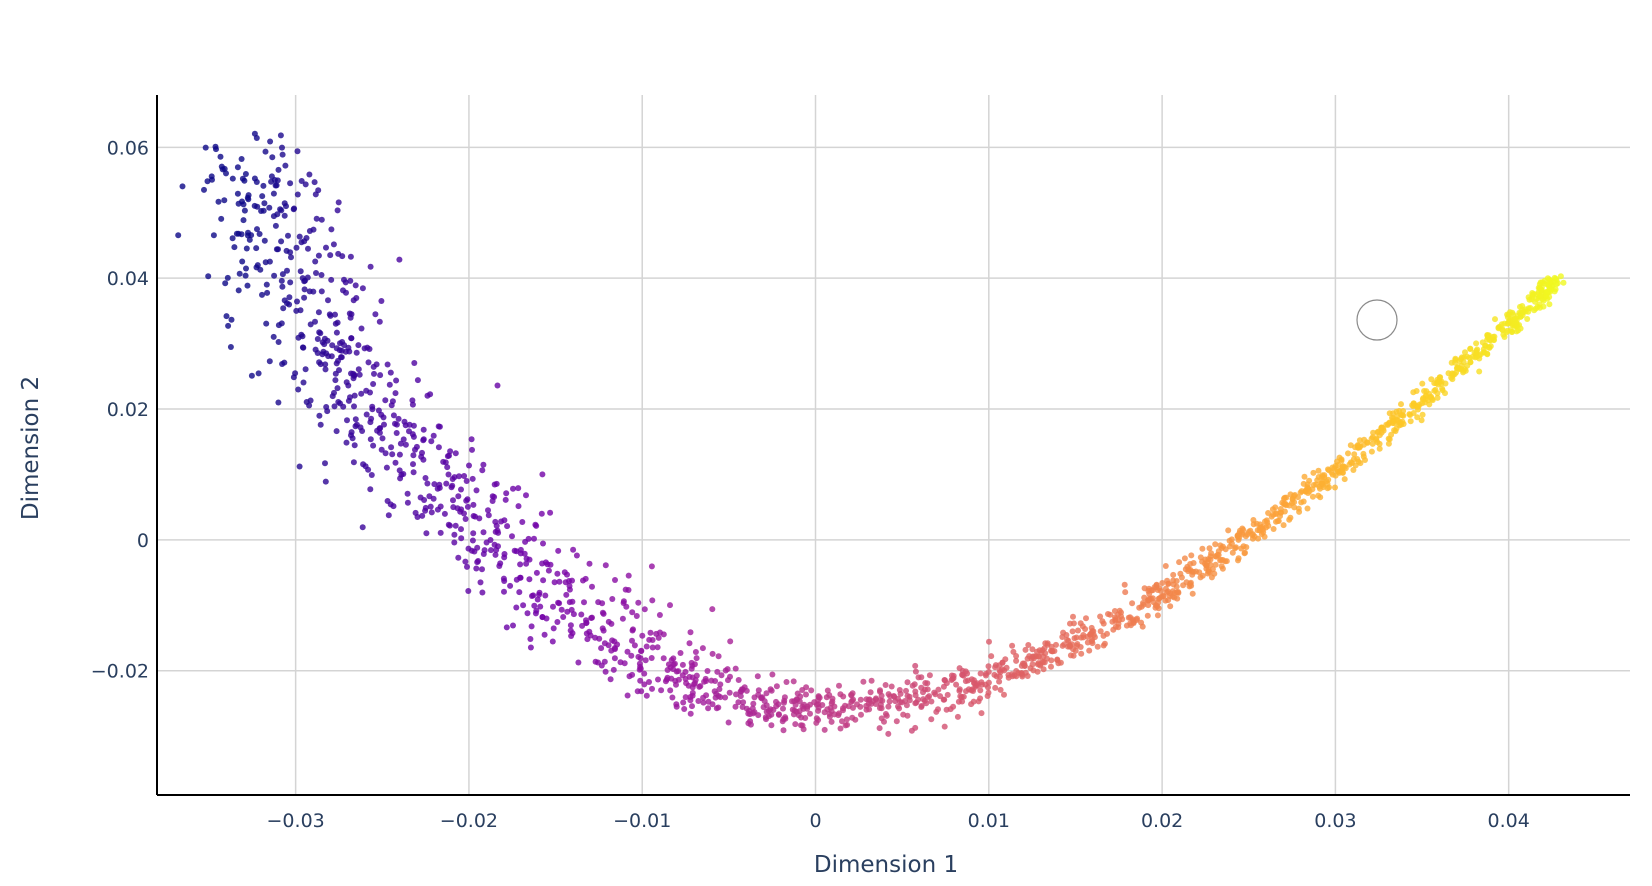 This screenshot has height=886, width=1652. Describe the element at coordinates (31, 448) in the screenshot. I see `y-axis-title: Dimension 2` at that location.